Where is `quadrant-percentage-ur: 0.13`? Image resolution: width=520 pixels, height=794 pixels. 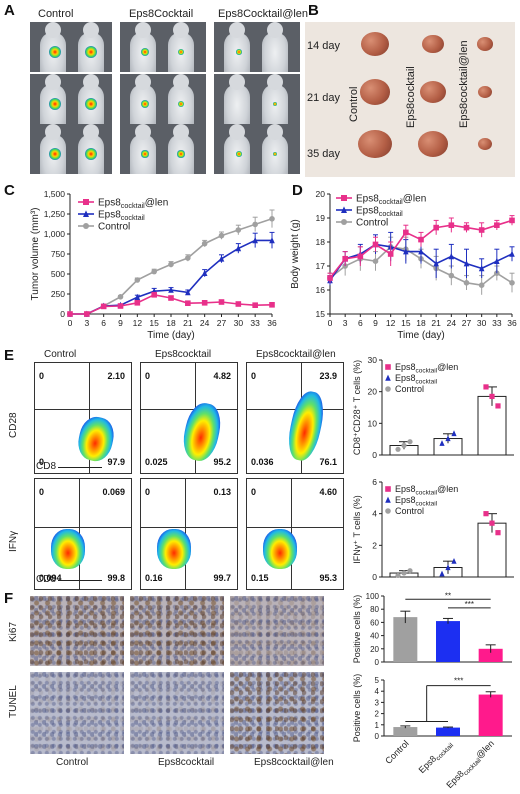 quadrant-percentage-ur: 0.13 is located at coordinates (222, 492).